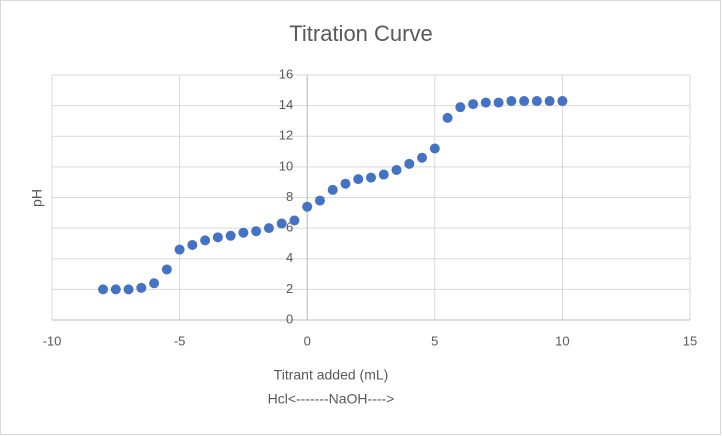 The width and height of the screenshot is (722, 436). I want to click on y-tick-label: 12, so click(286, 135).